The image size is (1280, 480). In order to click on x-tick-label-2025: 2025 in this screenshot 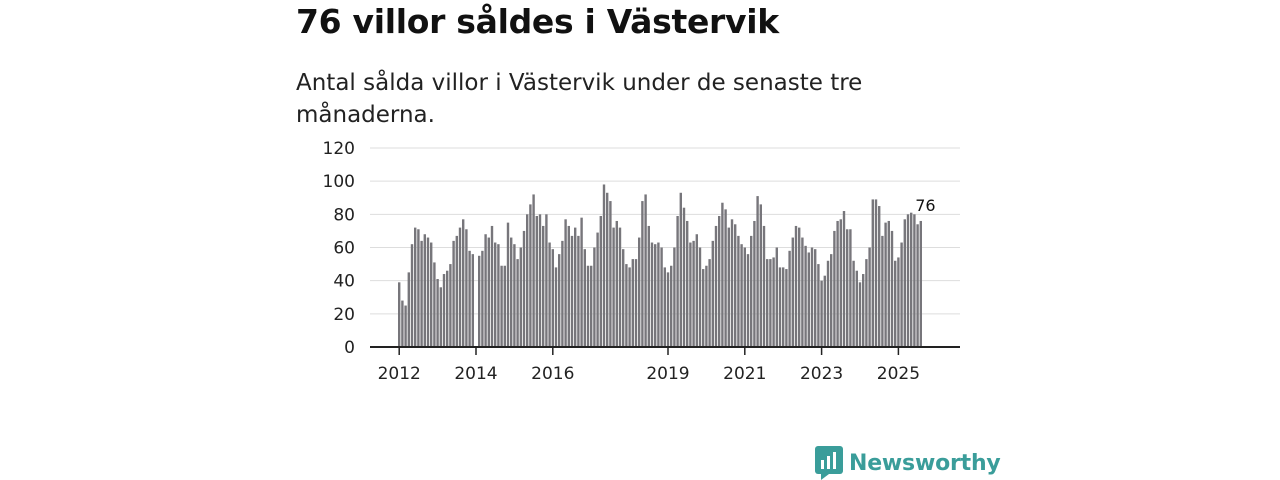, I will do `click(898, 374)`.